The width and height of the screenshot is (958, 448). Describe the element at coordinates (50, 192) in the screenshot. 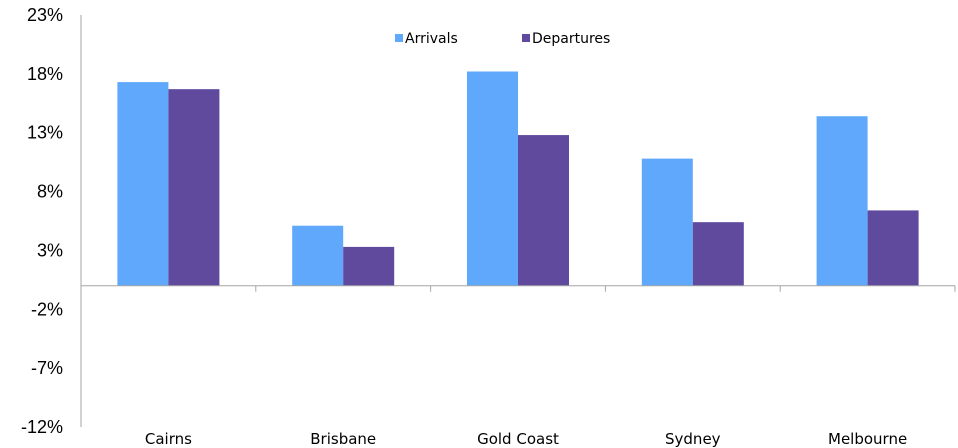

I see `y-tick-label: 8%` at that location.